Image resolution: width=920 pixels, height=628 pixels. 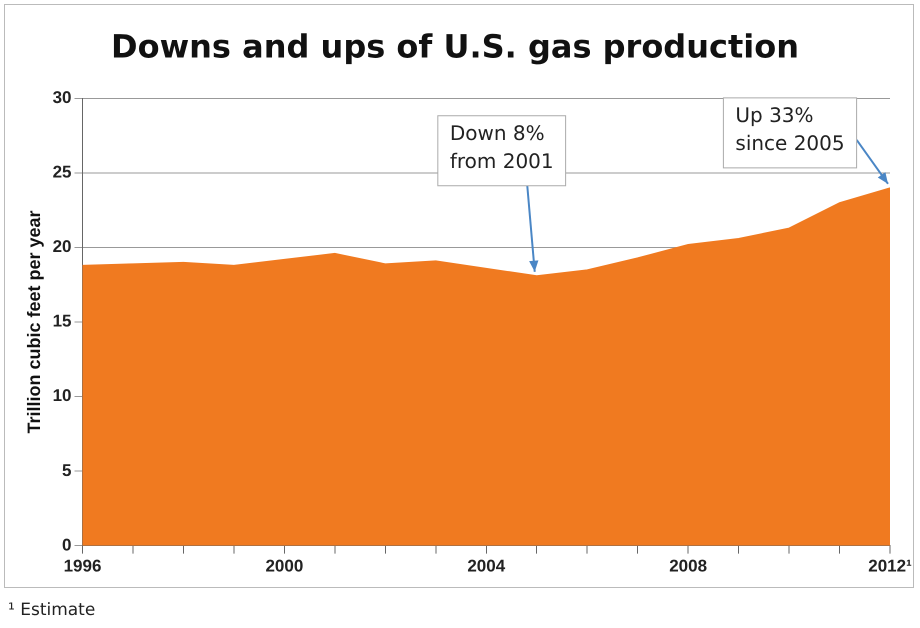 What do you see at coordinates (790, 129) in the screenshot?
I see `annotation: Up 33% since 2005` at bounding box center [790, 129].